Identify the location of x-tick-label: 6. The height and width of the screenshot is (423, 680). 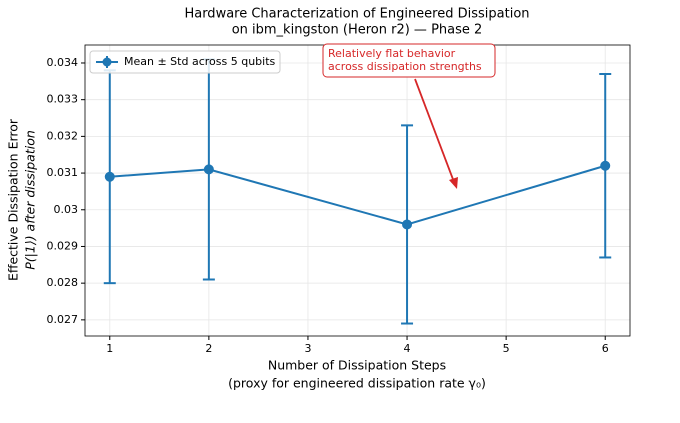
(605, 348).